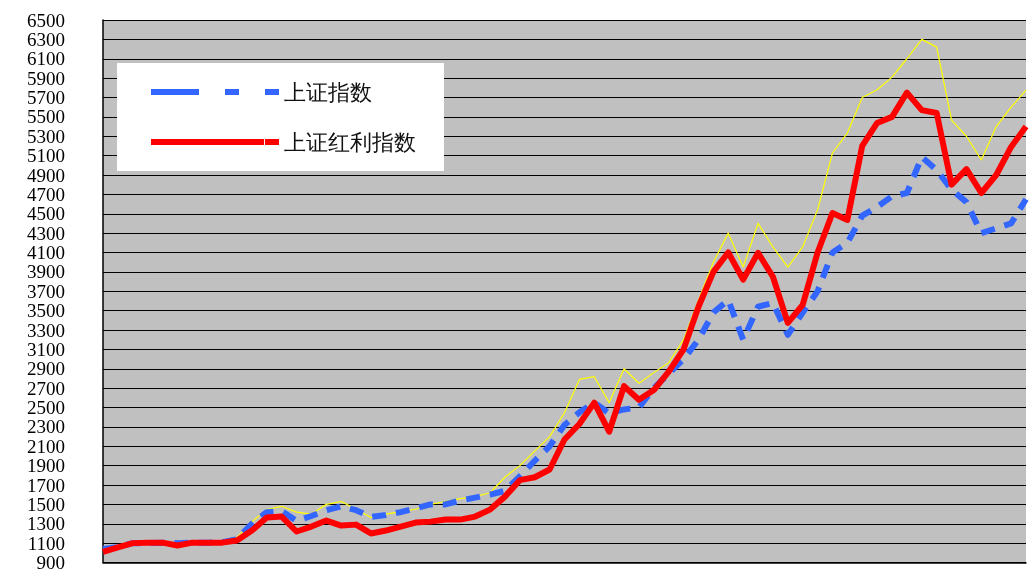  What do you see at coordinates (46, 272) in the screenshot?
I see `y-tick-label: 3900` at bounding box center [46, 272].